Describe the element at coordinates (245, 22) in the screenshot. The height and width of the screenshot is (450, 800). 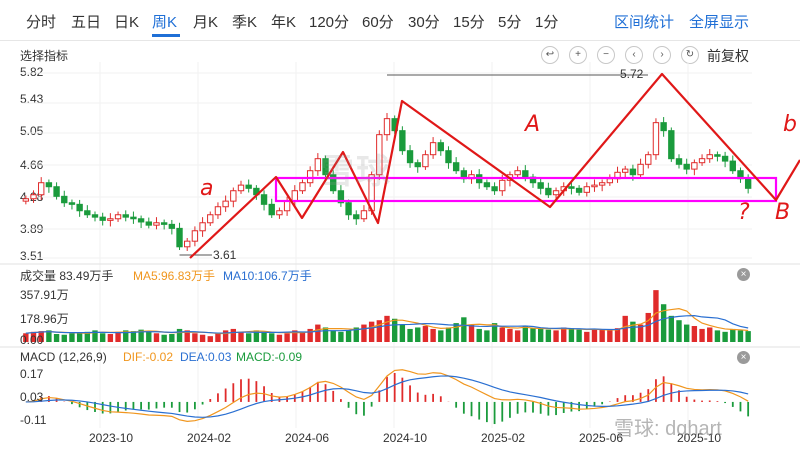
I see `tab-quarter-k: 季K` at that location.